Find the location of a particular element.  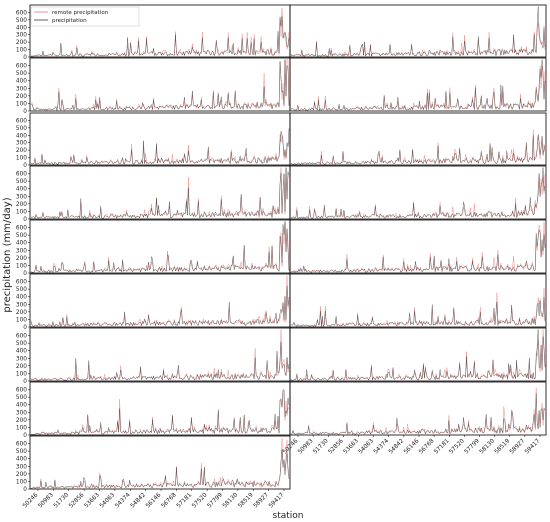

x-tick-label: 59417 is located at coordinates (533, 447).